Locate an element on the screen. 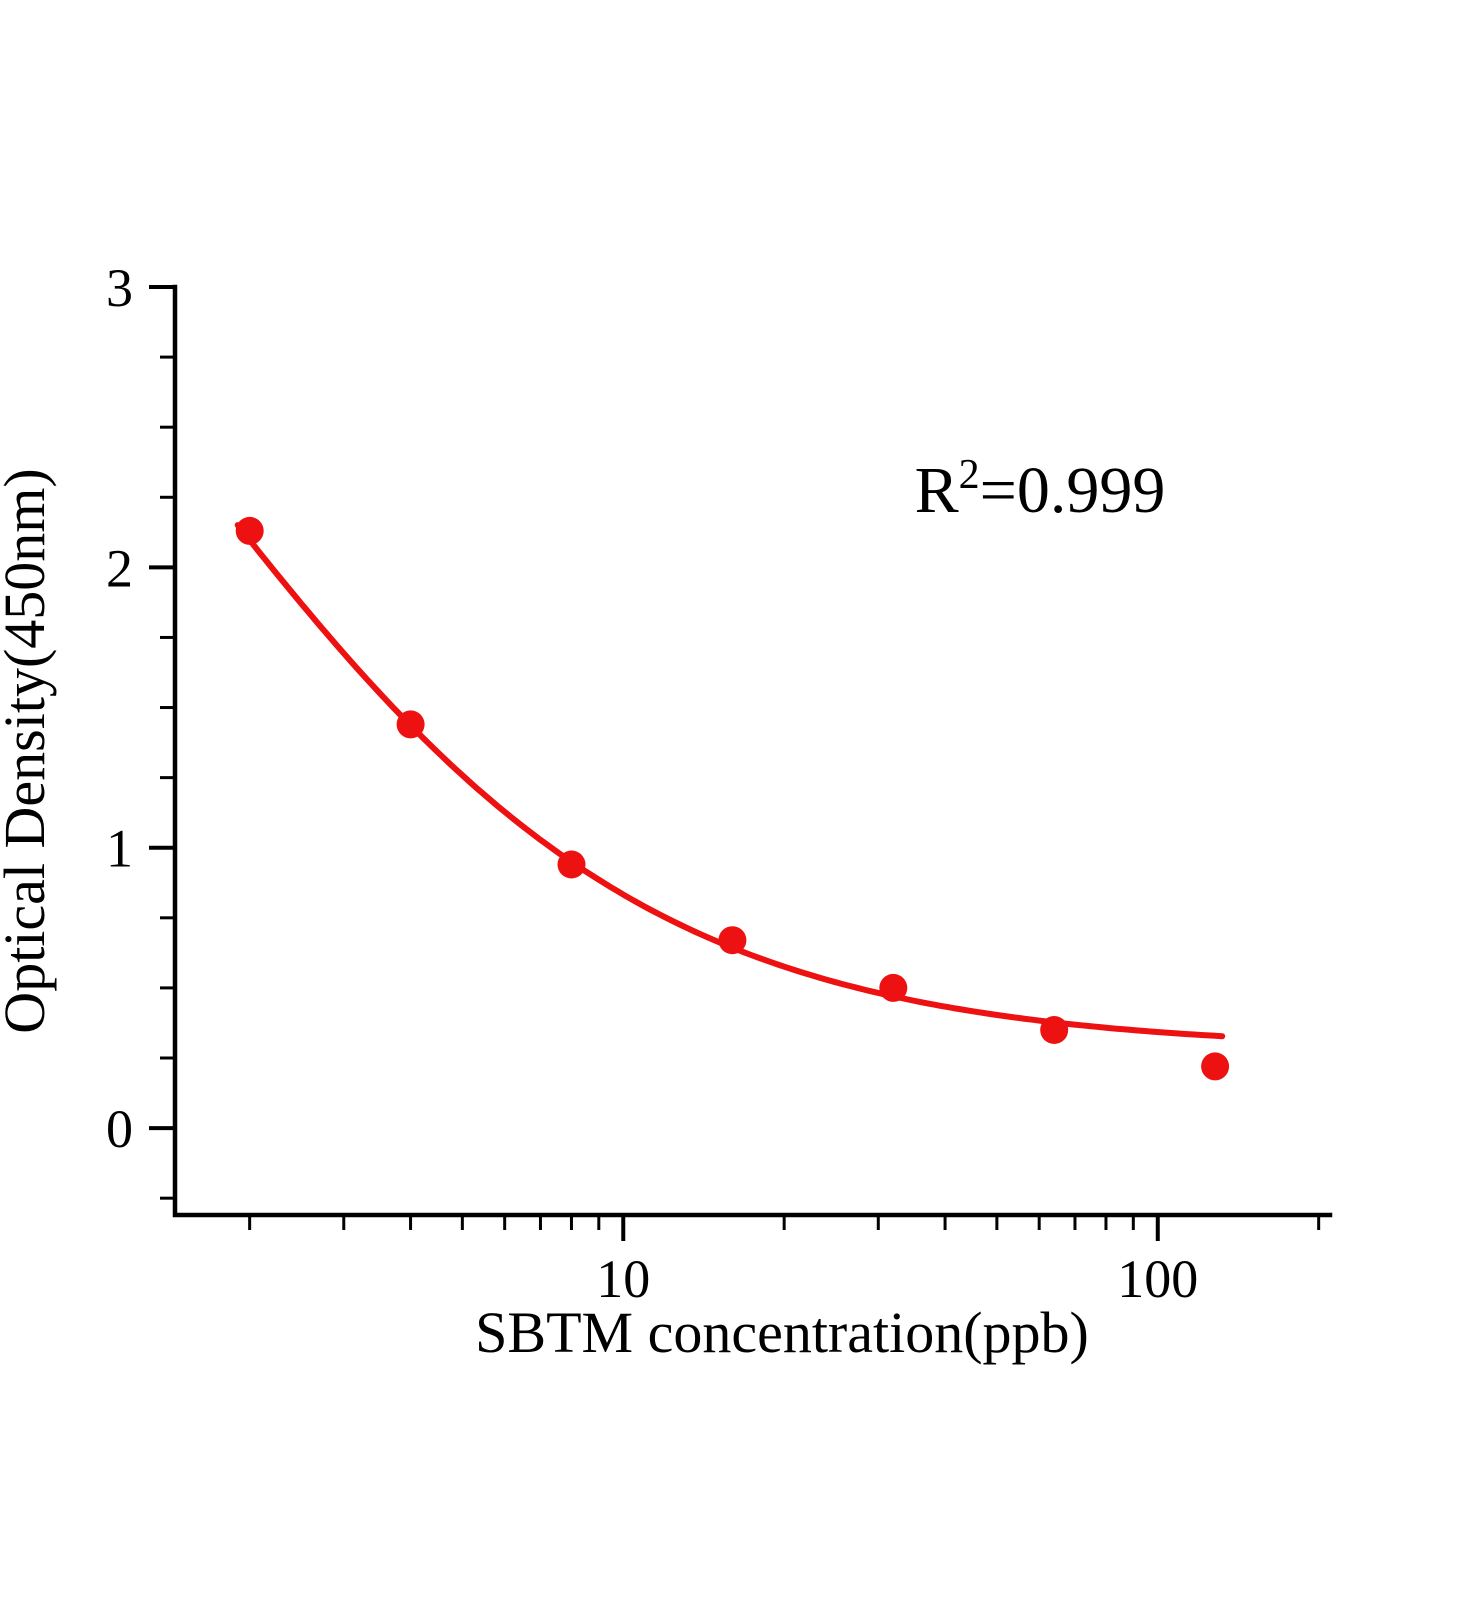 This screenshot has height=1600, width=1472. y-axis-title: Optical Density(450nm) is located at coordinates (28, 750).